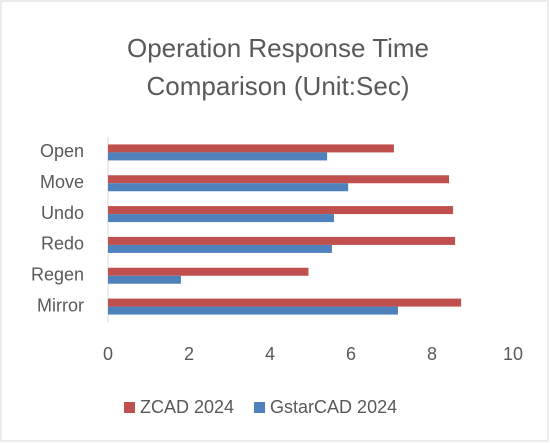  Describe the element at coordinates (62, 182) in the screenshot. I see `y-tick-label: Move` at that location.